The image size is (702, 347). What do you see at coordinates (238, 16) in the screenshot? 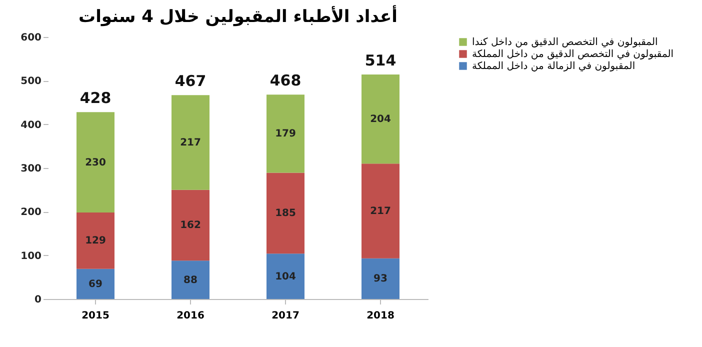
I see `chart-title: أعداد الأطباء المقبولين خلال 4 سنوات` at bounding box center [238, 16].